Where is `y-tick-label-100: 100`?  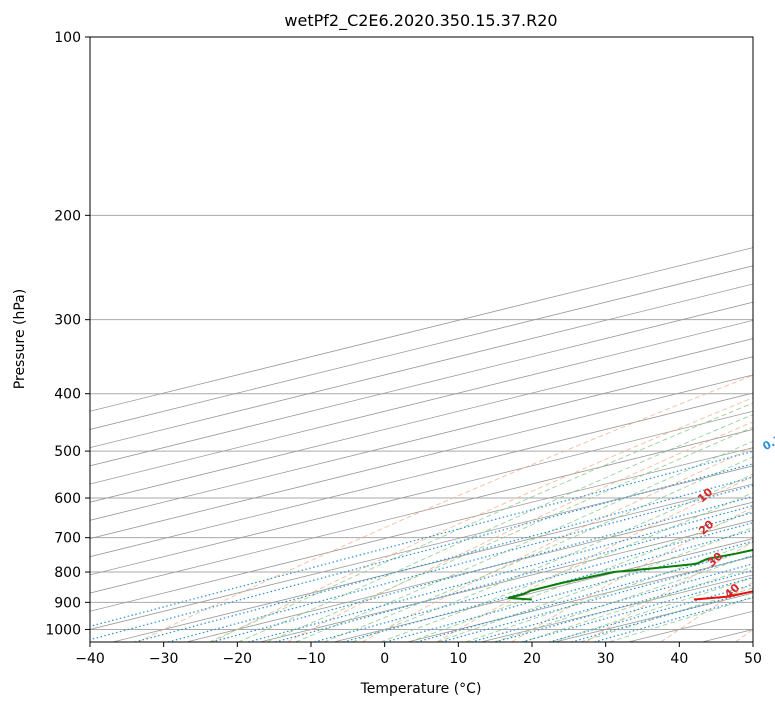
y-tick-label-100: 100 is located at coordinates (67, 38).